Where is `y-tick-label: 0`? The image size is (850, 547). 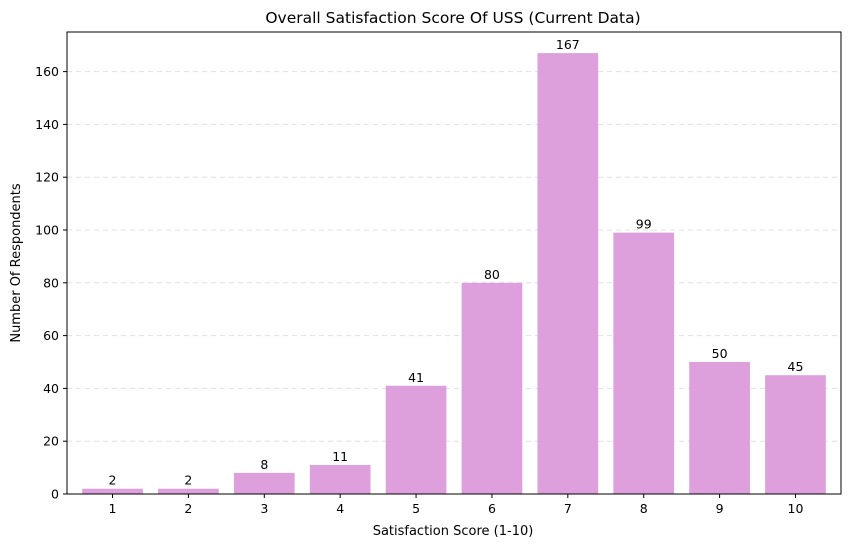
y-tick-label: 0 is located at coordinates (55, 494).